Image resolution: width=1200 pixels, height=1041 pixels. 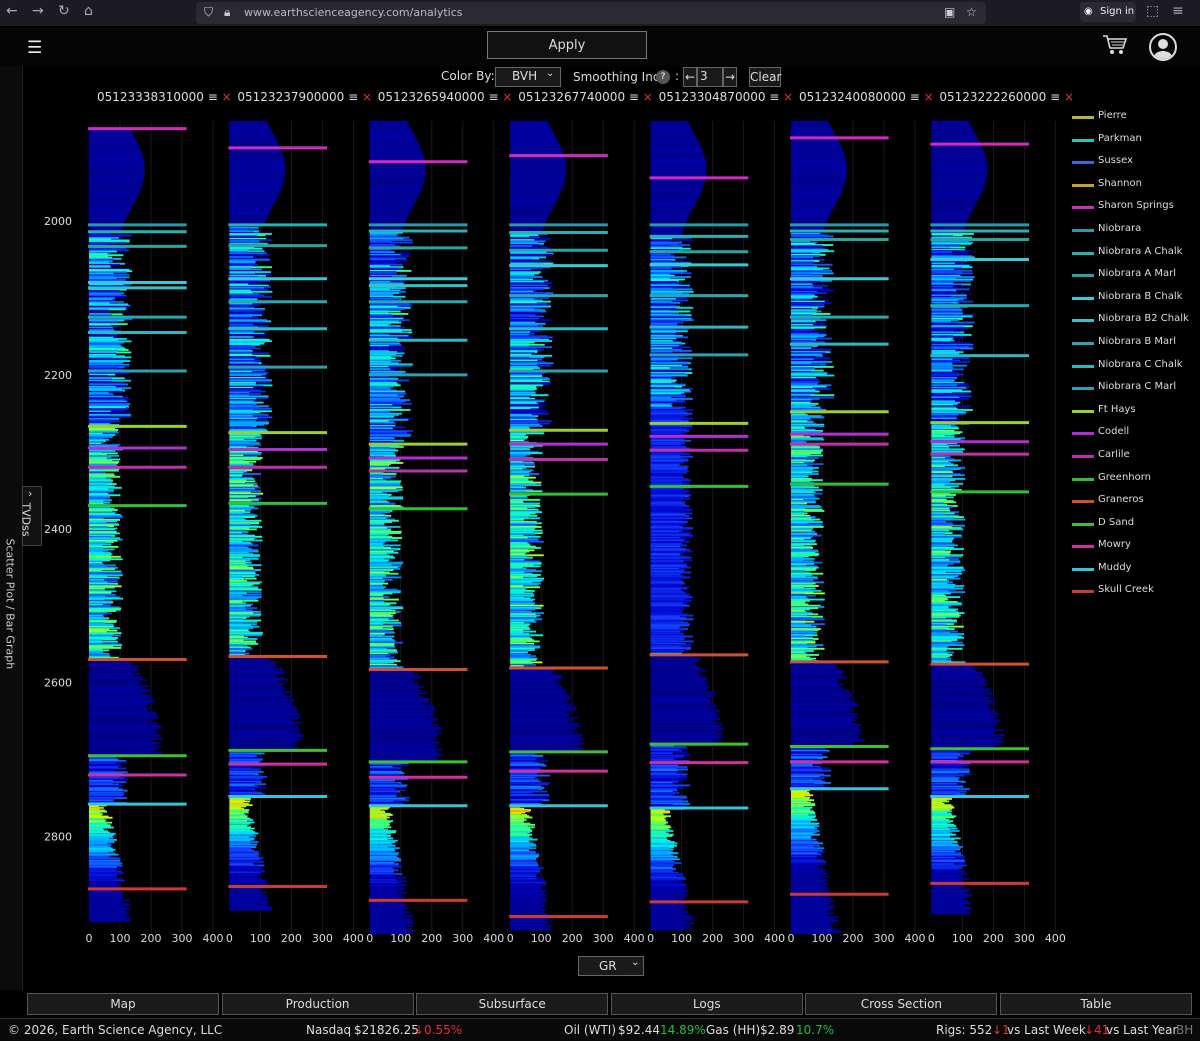 I want to click on bookmark-star-icon: ☆, so click(x=971, y=12).